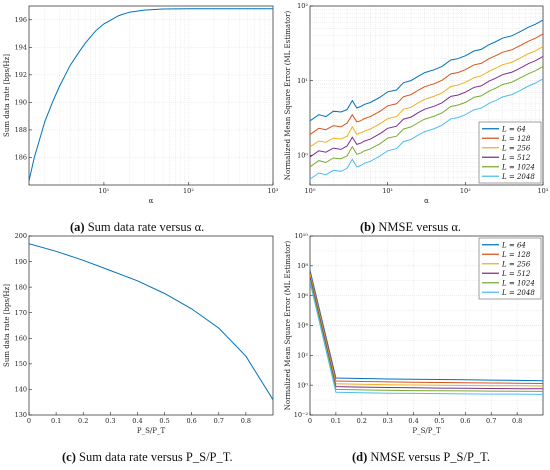 This screenshot has height=470, width=550. Describe the element at coordinates (21, 236) in the screenshot. I see `y-tick-label: 200` at that location.